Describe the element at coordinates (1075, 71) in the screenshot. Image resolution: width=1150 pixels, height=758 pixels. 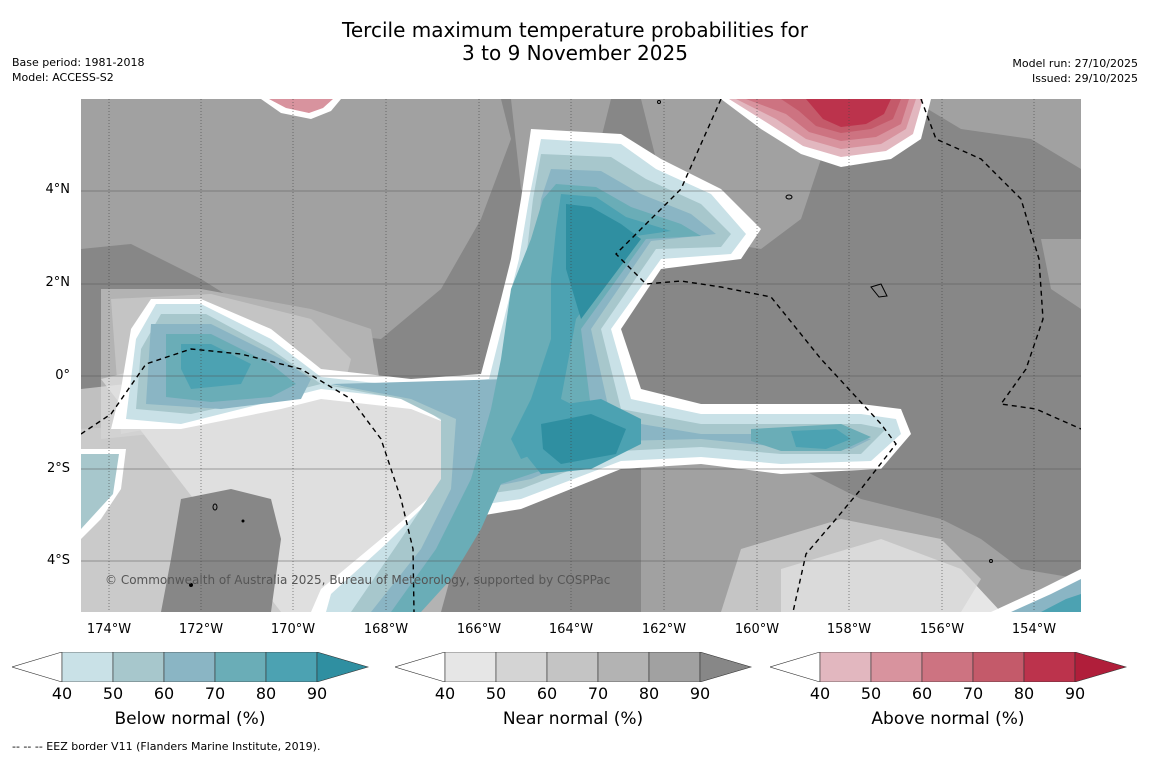
I see `meta-right: Model run: 27/10/2025 Issued: 29/10/2025` at that location.